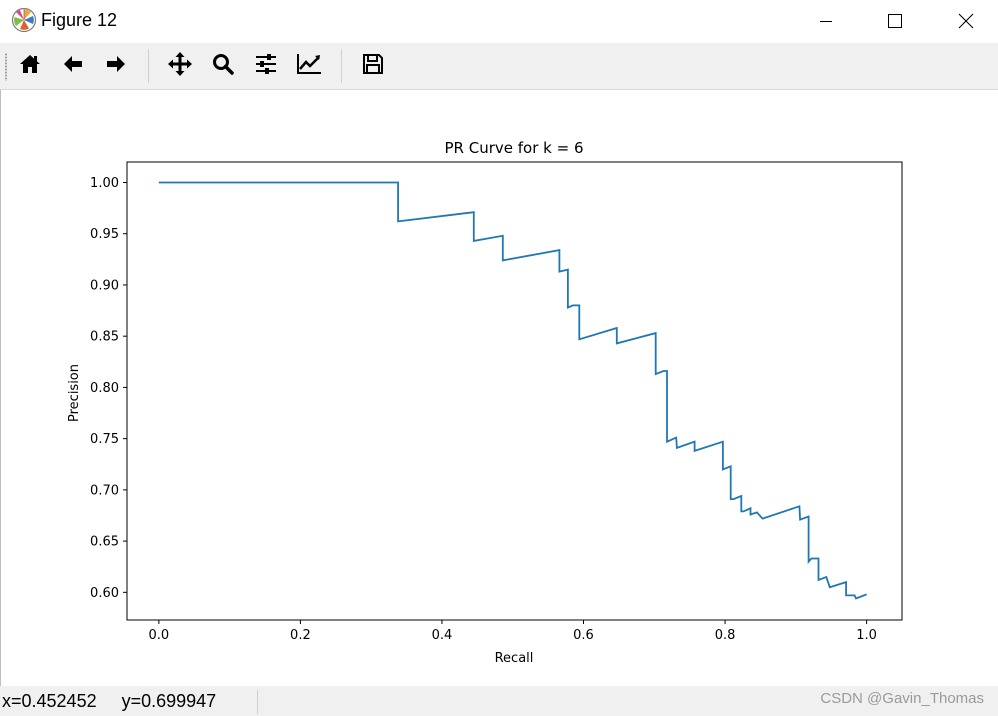 Image resolution: width=998 pixels, height=716 pixels. What do you see at coordinates (725, 635) in the screenshot?
I see `x-tick-label: 0.8` at bounding box center [725, 635].